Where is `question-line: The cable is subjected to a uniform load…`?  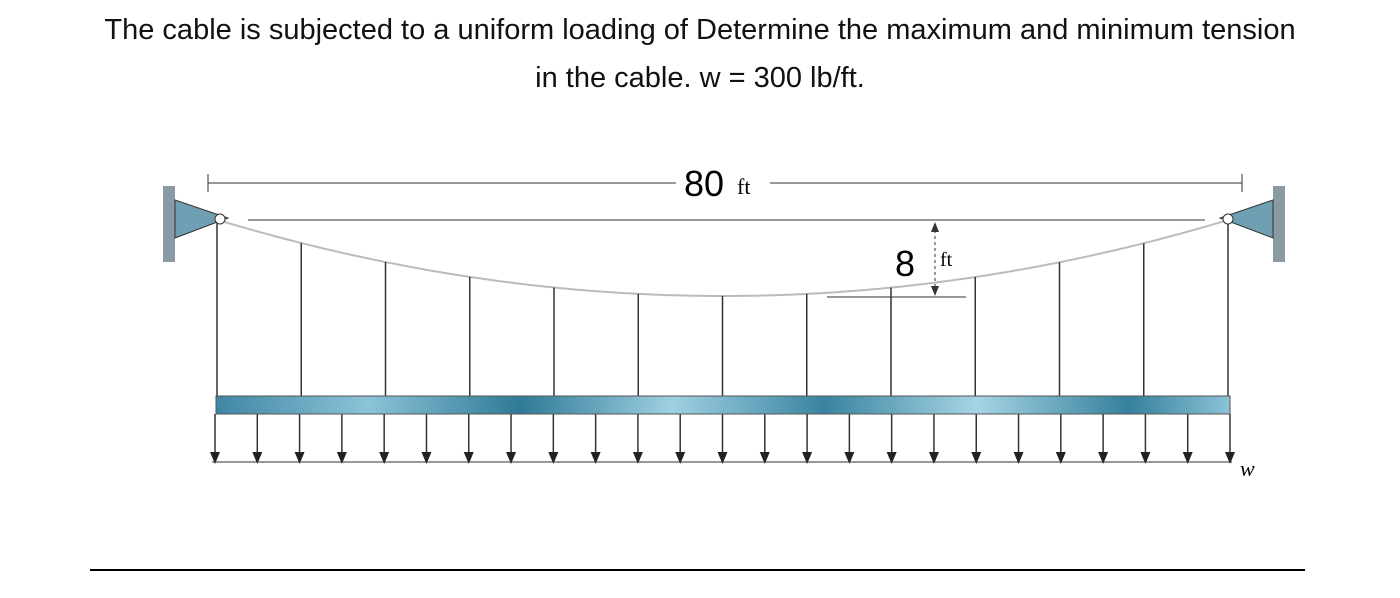
question-line: The cable is subjected to a uniform load… is located at coordinates (700, 30).